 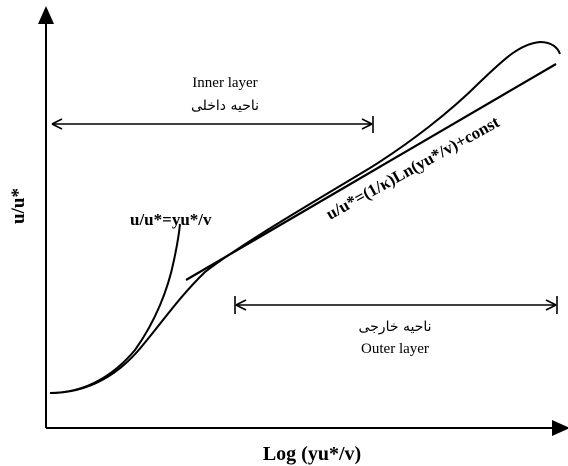 I want to click on outer-layer-arrow-left-head, so click(x=241, y=305).